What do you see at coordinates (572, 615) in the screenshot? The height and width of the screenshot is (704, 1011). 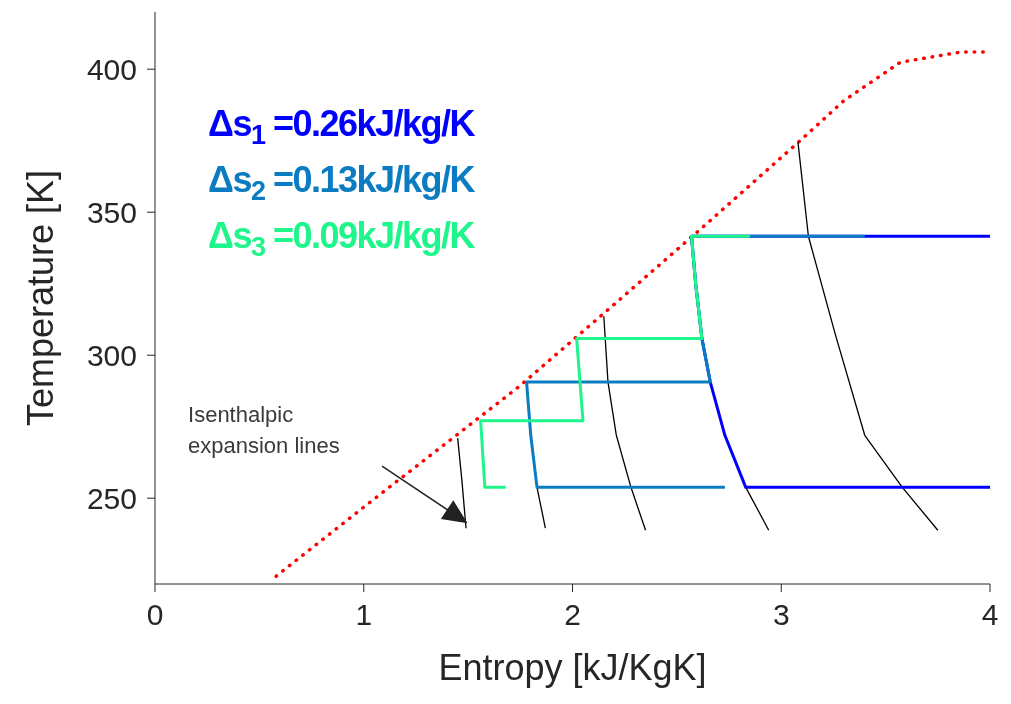 I see `x-tick-label: 2` at bounding box center [572, 615].